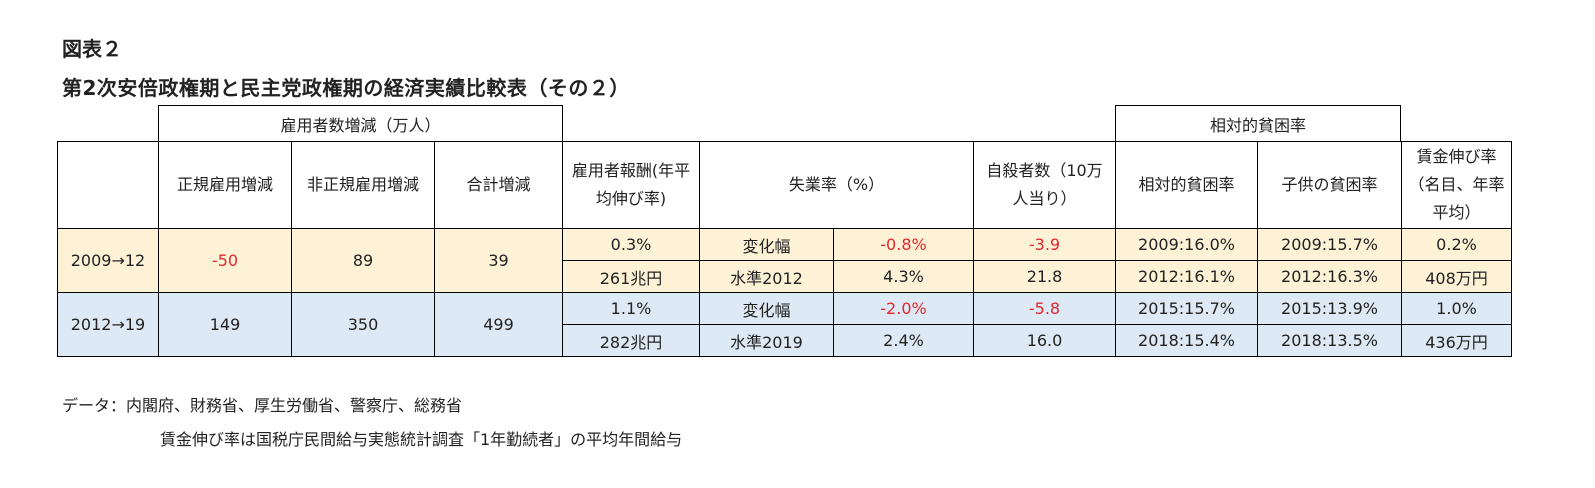 The image size is (1595, 488). Describe the element at coordinates (631, 276) in the screenshot. I see `compensation-cell: 261兆円` at that location.